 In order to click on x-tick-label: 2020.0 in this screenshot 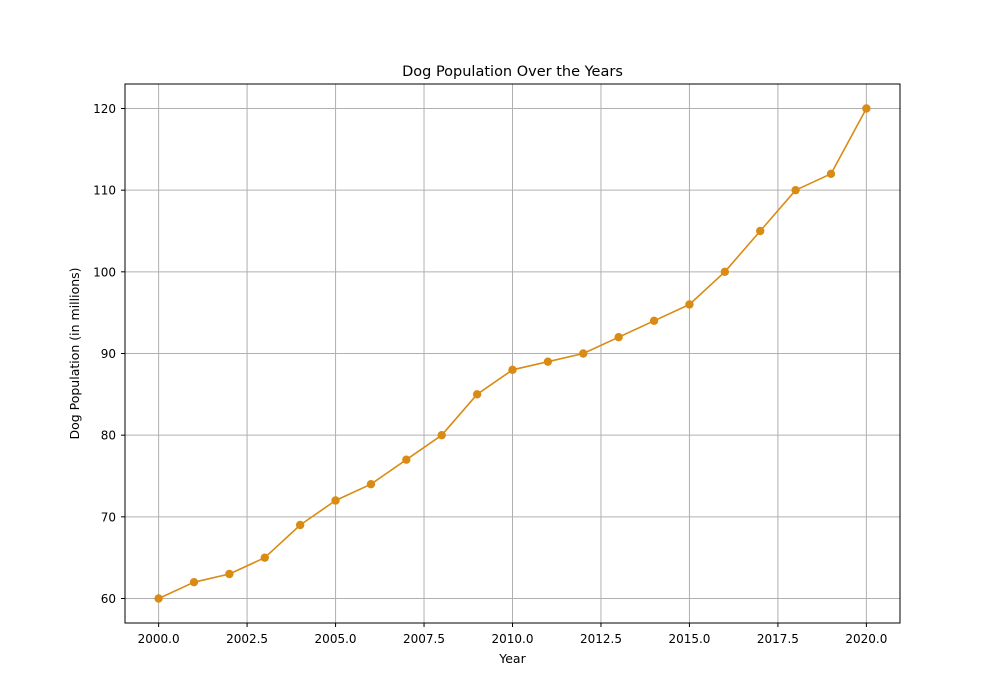, I will do `click(866, 639)`.